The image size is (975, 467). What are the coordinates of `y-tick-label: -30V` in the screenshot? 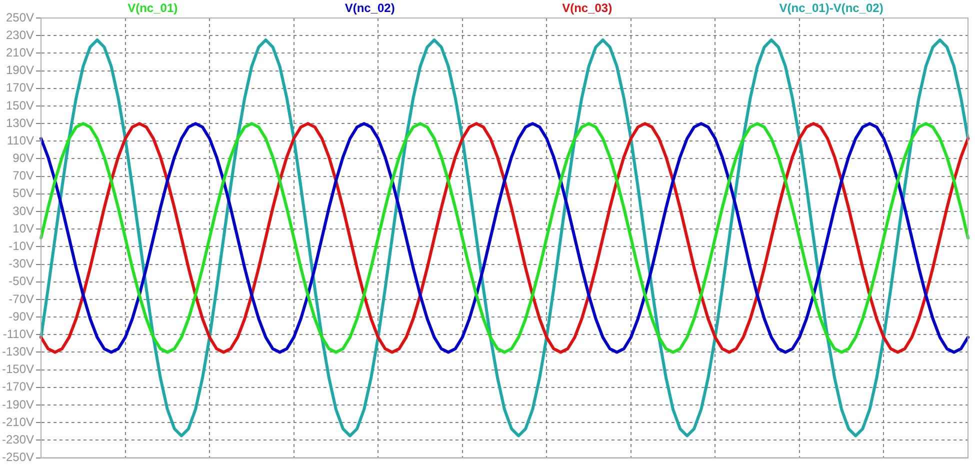 It's located at (21, 263).